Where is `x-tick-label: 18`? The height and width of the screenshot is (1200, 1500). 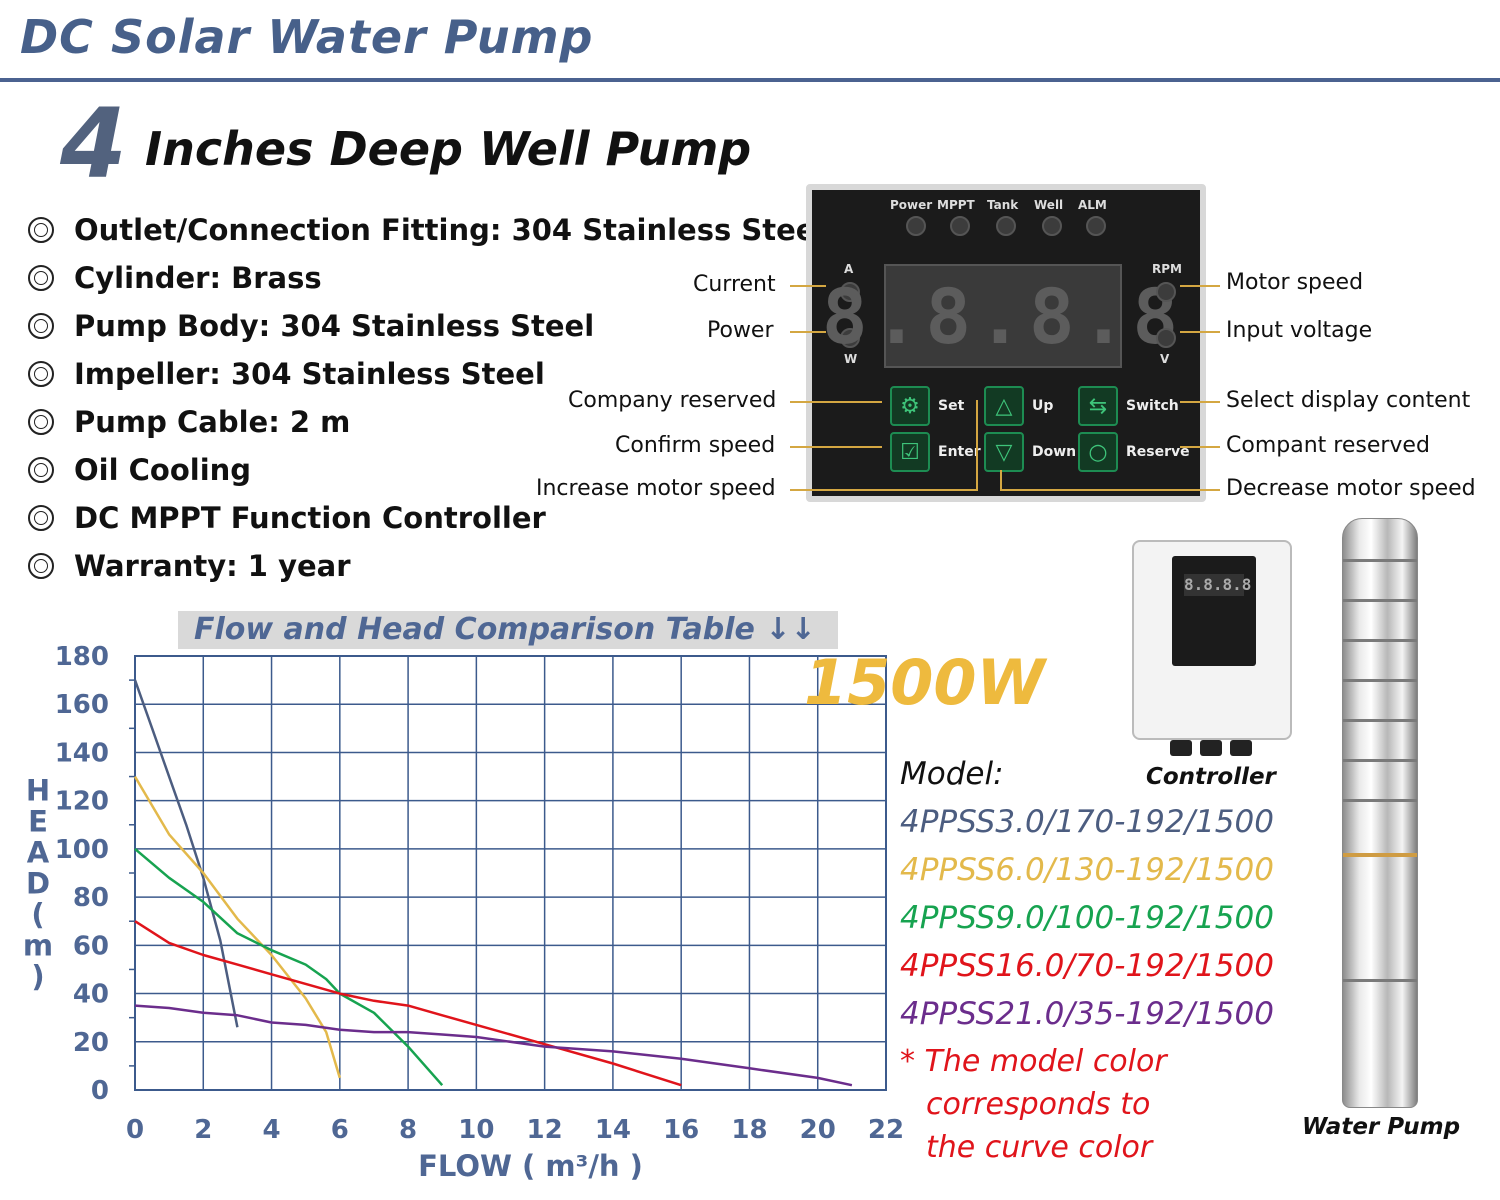
x-tick-label: 18 is located at coordinates (749, 1130).